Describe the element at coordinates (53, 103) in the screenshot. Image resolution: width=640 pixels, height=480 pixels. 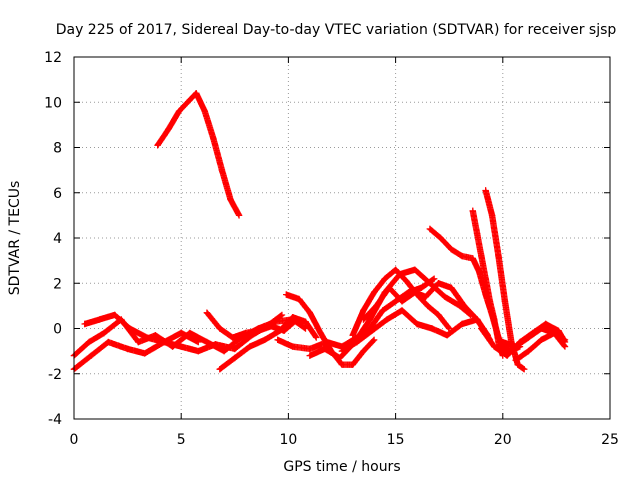
I see `y-tick-label: 10` at that location.